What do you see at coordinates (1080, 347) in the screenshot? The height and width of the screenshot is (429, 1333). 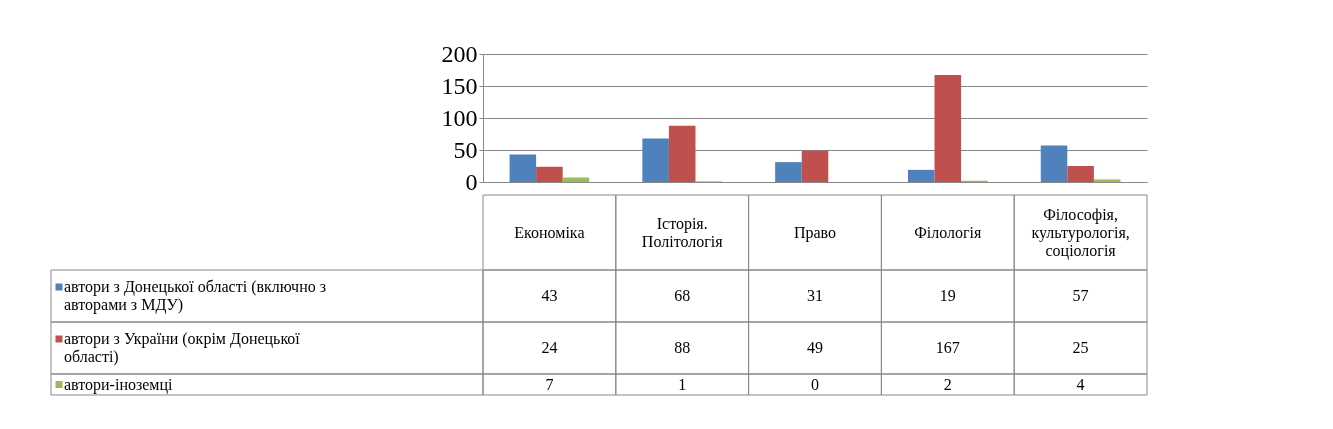 I see `data-label: 25` at bounding box center [1080, 347].